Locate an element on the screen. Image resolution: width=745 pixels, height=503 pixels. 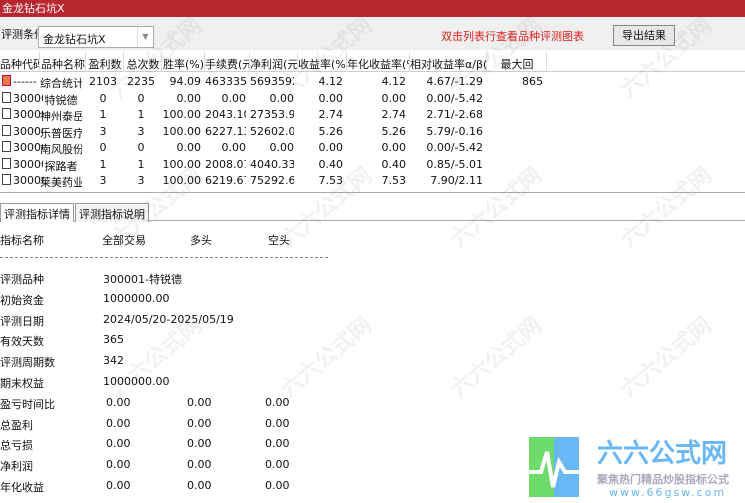
table-cell: 300004 is located at coordinates (28, 147).